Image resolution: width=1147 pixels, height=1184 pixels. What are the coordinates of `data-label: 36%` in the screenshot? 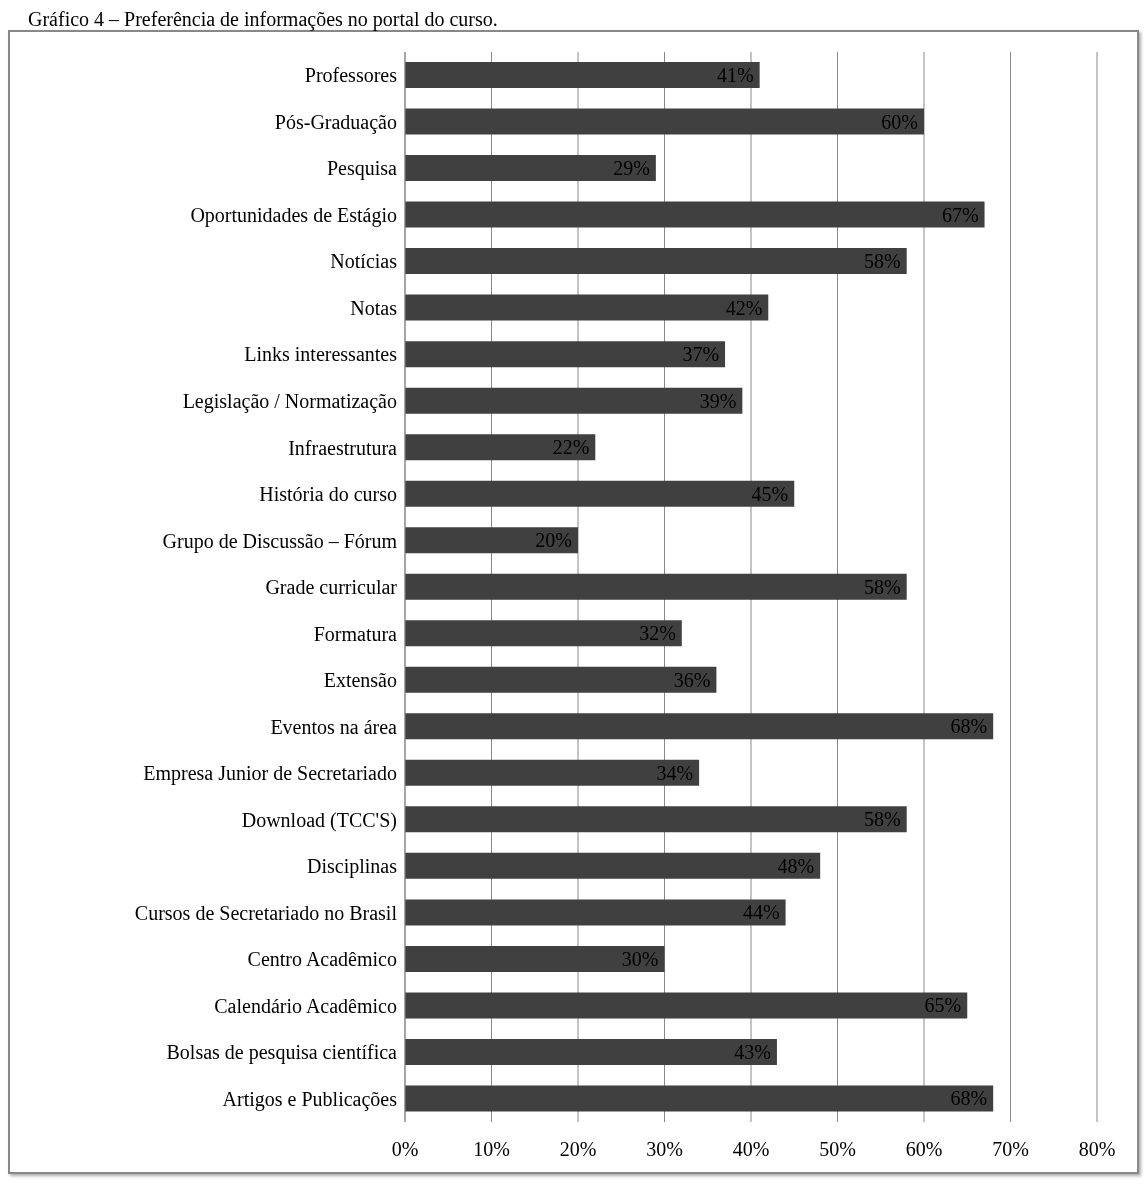 It's located at (692, 679).